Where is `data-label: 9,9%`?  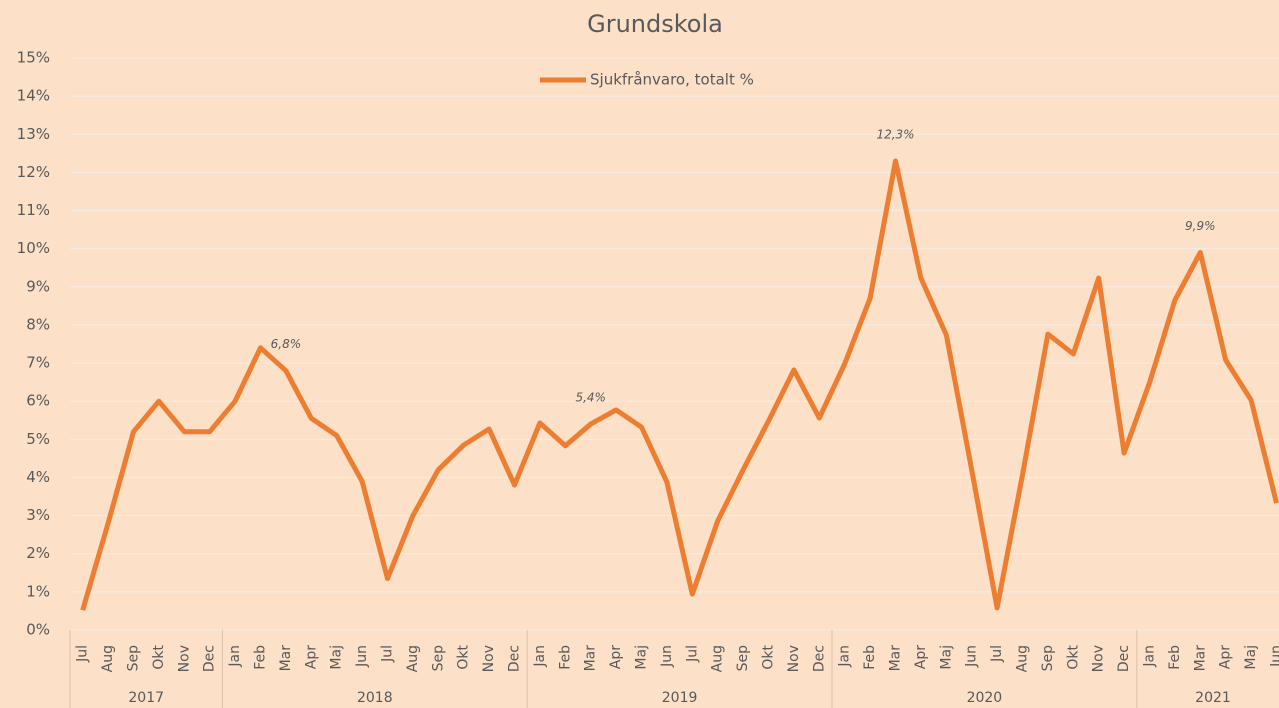
data-label: 9,9% is located at coordinates (1200, 226).